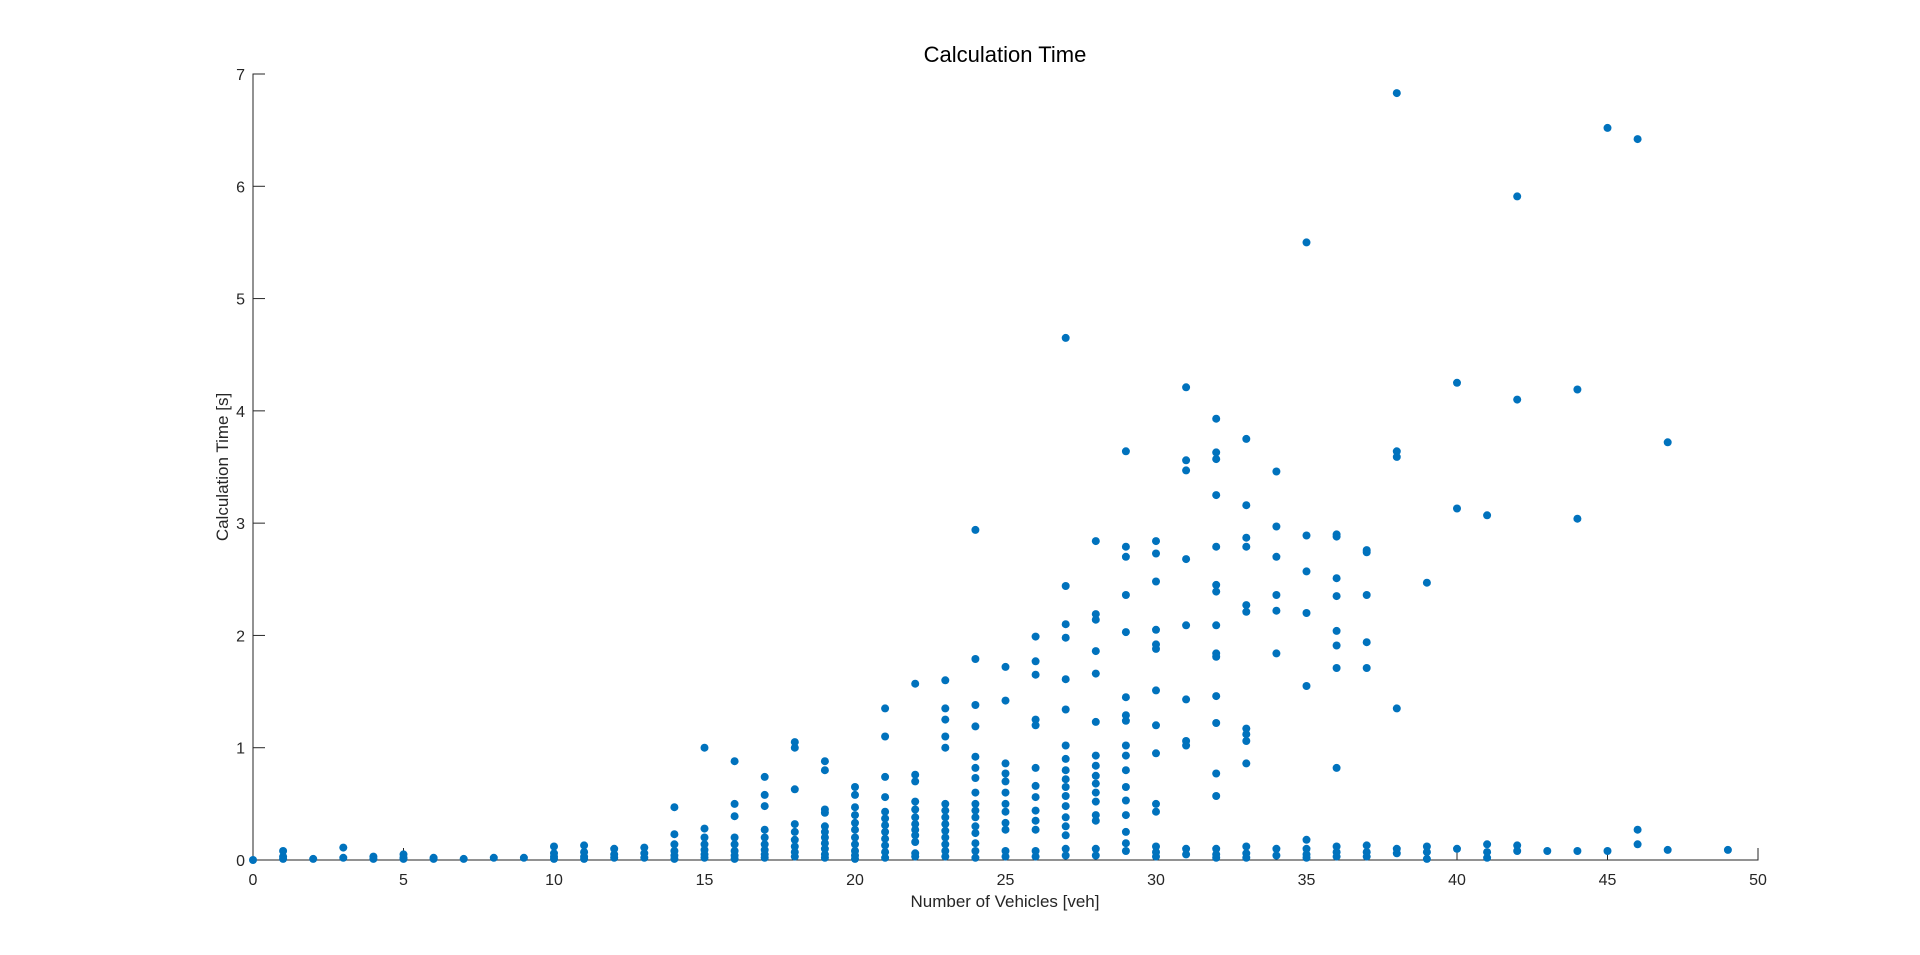 The height and width of the screenshot is (955, 1920). Describe the element at coordinates (240, 300) in the screenshot. I see `y-tick-label: 5` at that location.